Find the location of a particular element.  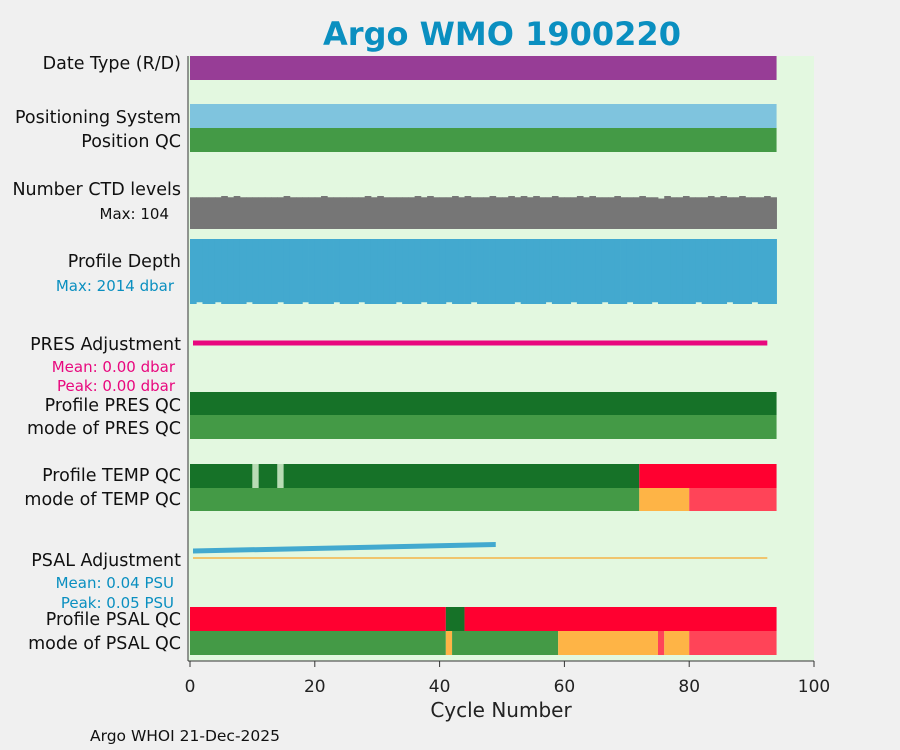

psal-adjustment-trend is located at coordinates (344, 548).